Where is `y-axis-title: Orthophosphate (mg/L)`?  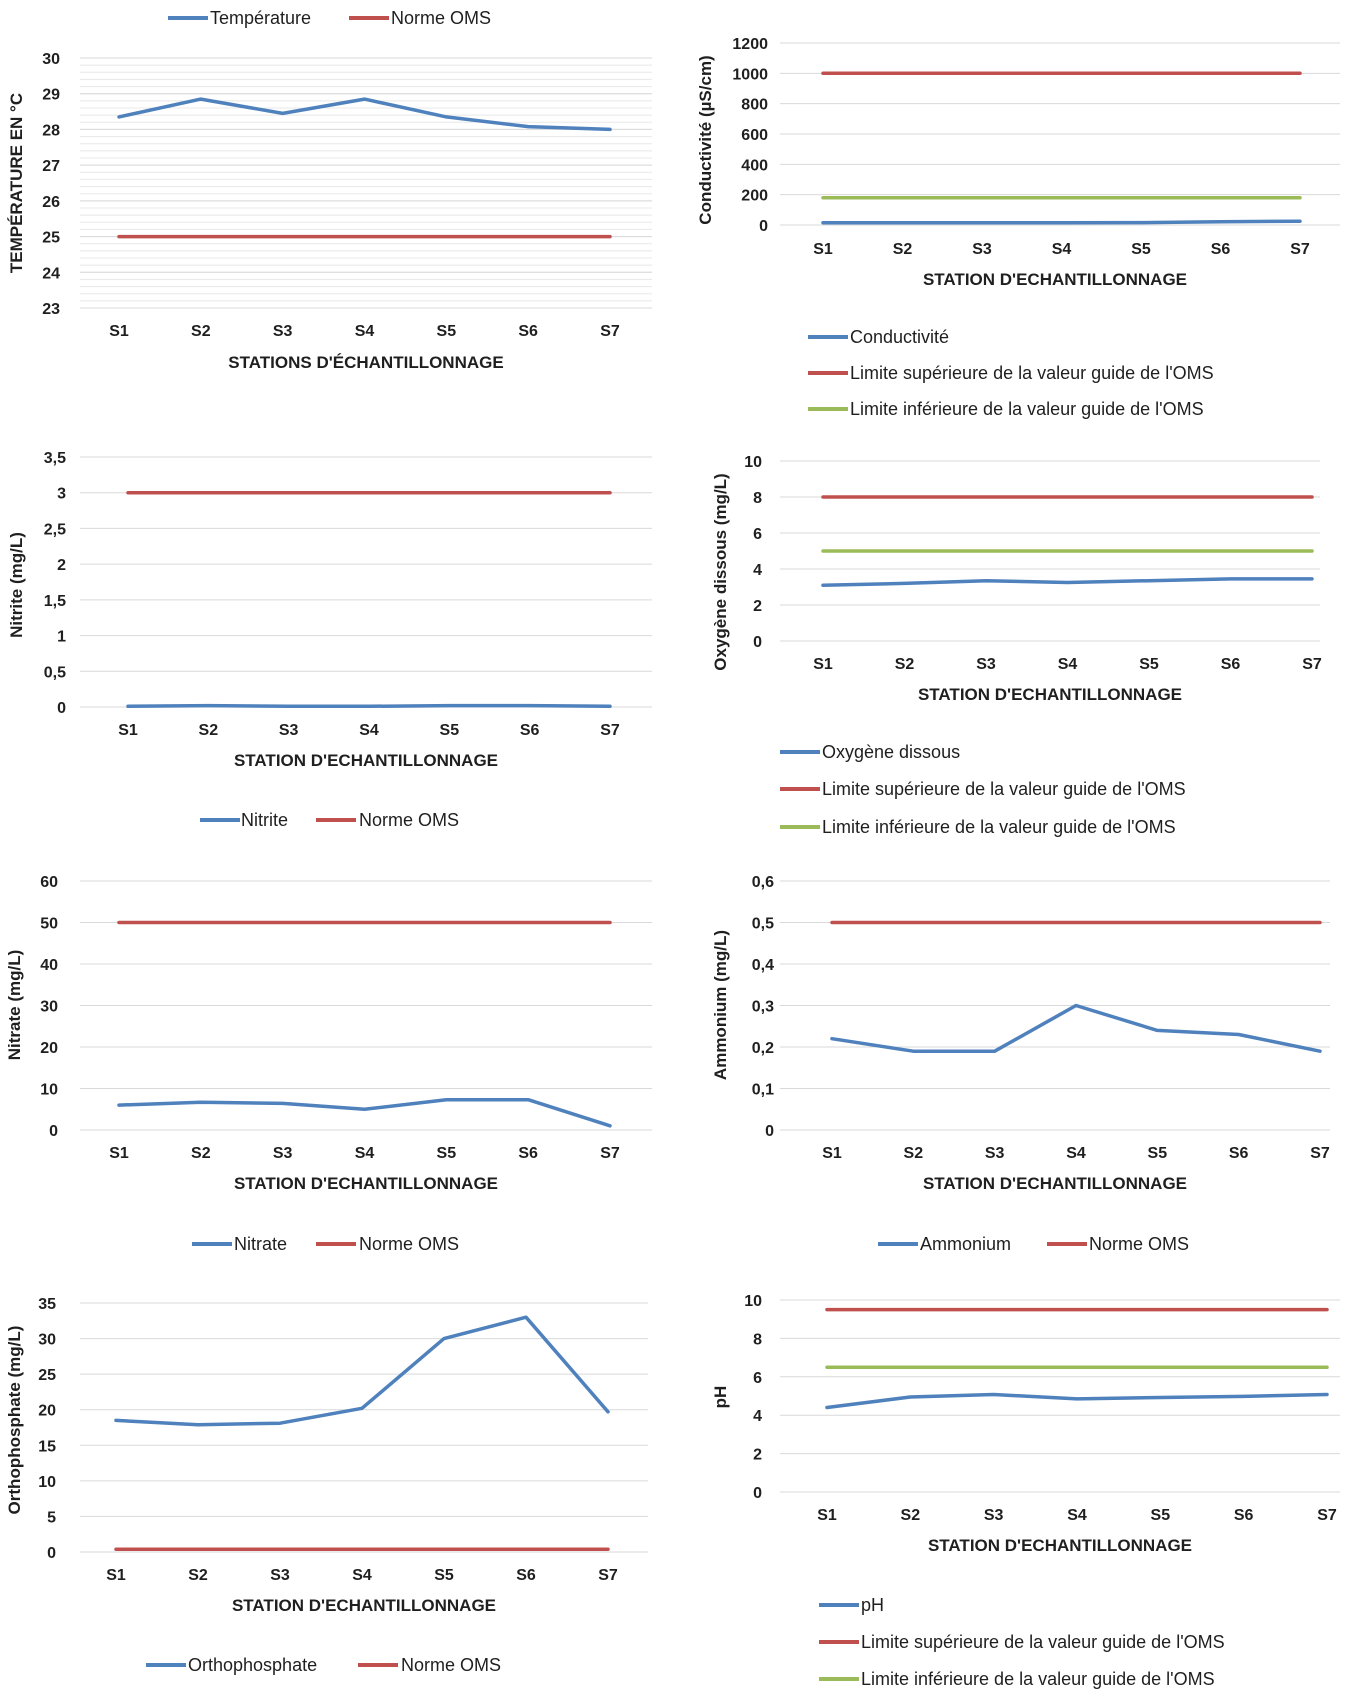 y-axis-title: Orthophosphate (mg/L) is located at coordinates (14, 1420).